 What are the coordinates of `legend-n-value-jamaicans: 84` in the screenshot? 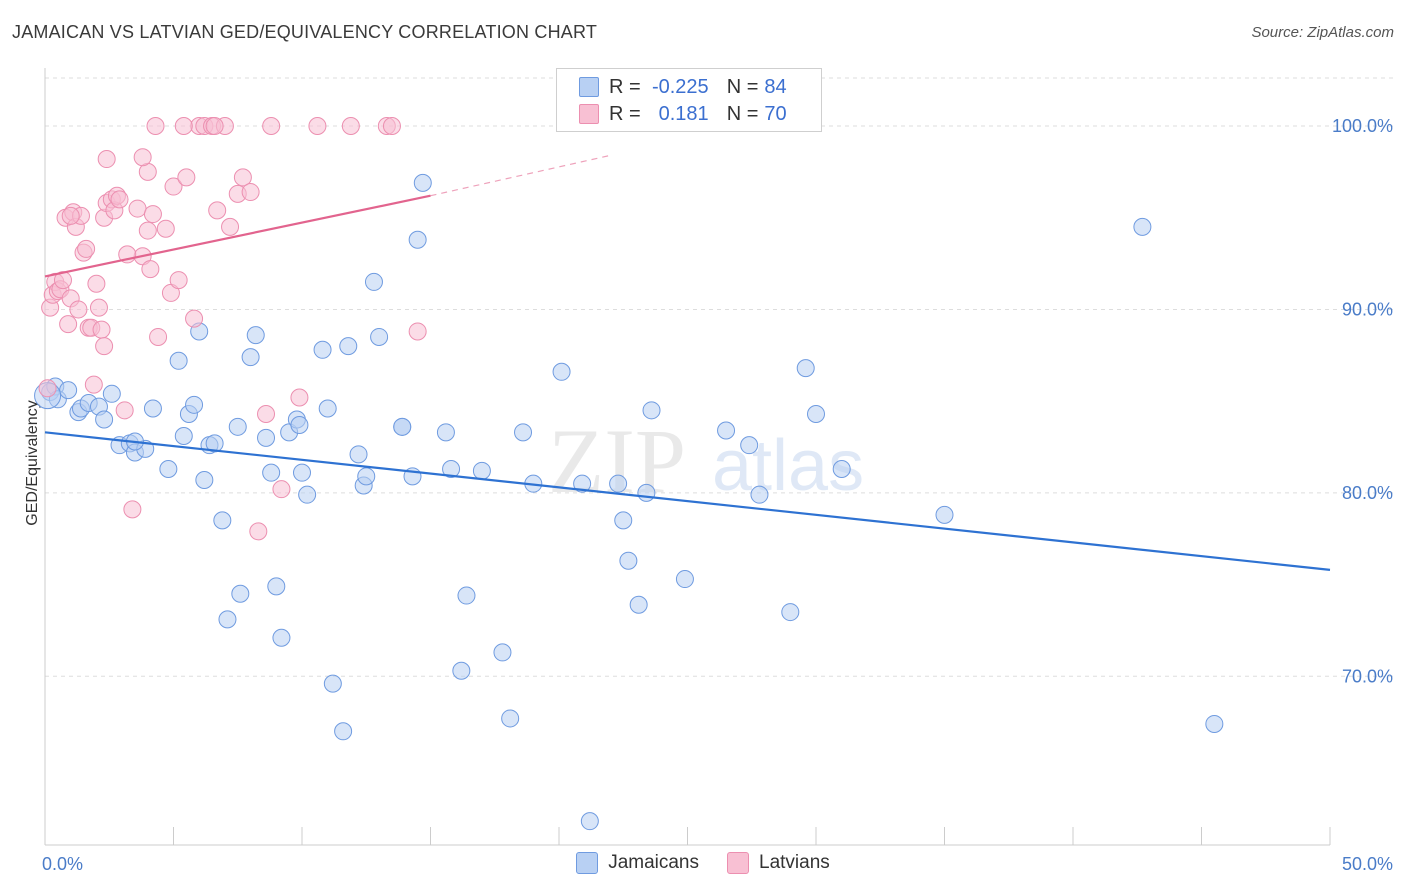 It's located at (775, 86).